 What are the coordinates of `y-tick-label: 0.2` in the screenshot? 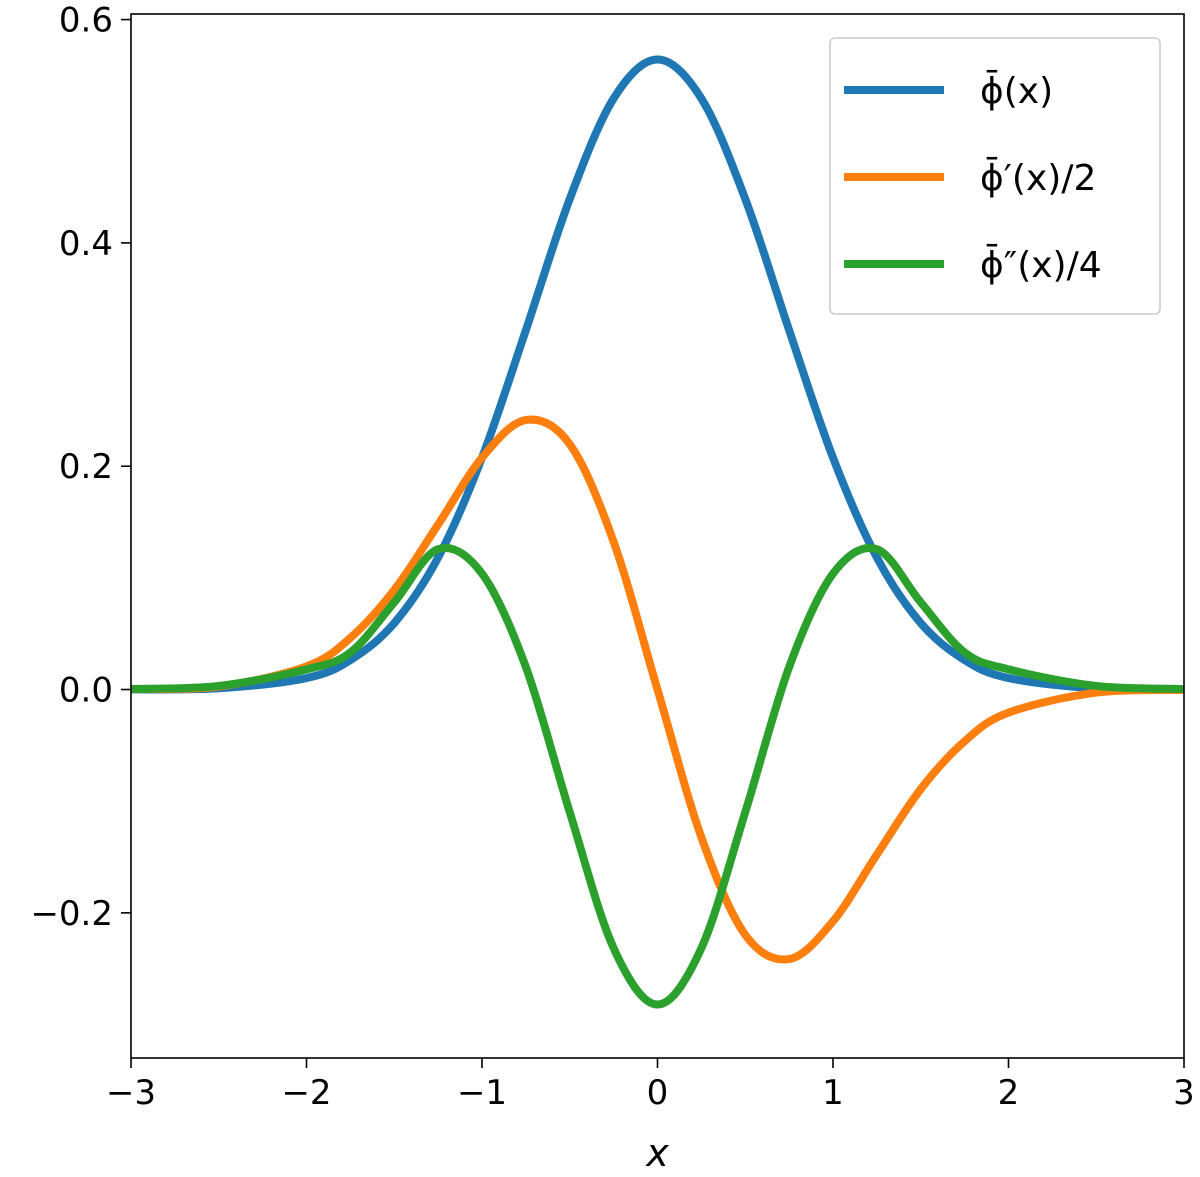 It's located at (86, 467).